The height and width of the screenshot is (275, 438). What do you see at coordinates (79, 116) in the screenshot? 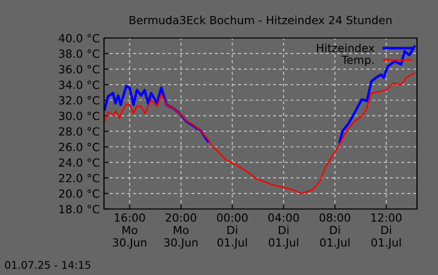
I see `y-tick-label: 30.0 °C` at bounding box center [79, 116].